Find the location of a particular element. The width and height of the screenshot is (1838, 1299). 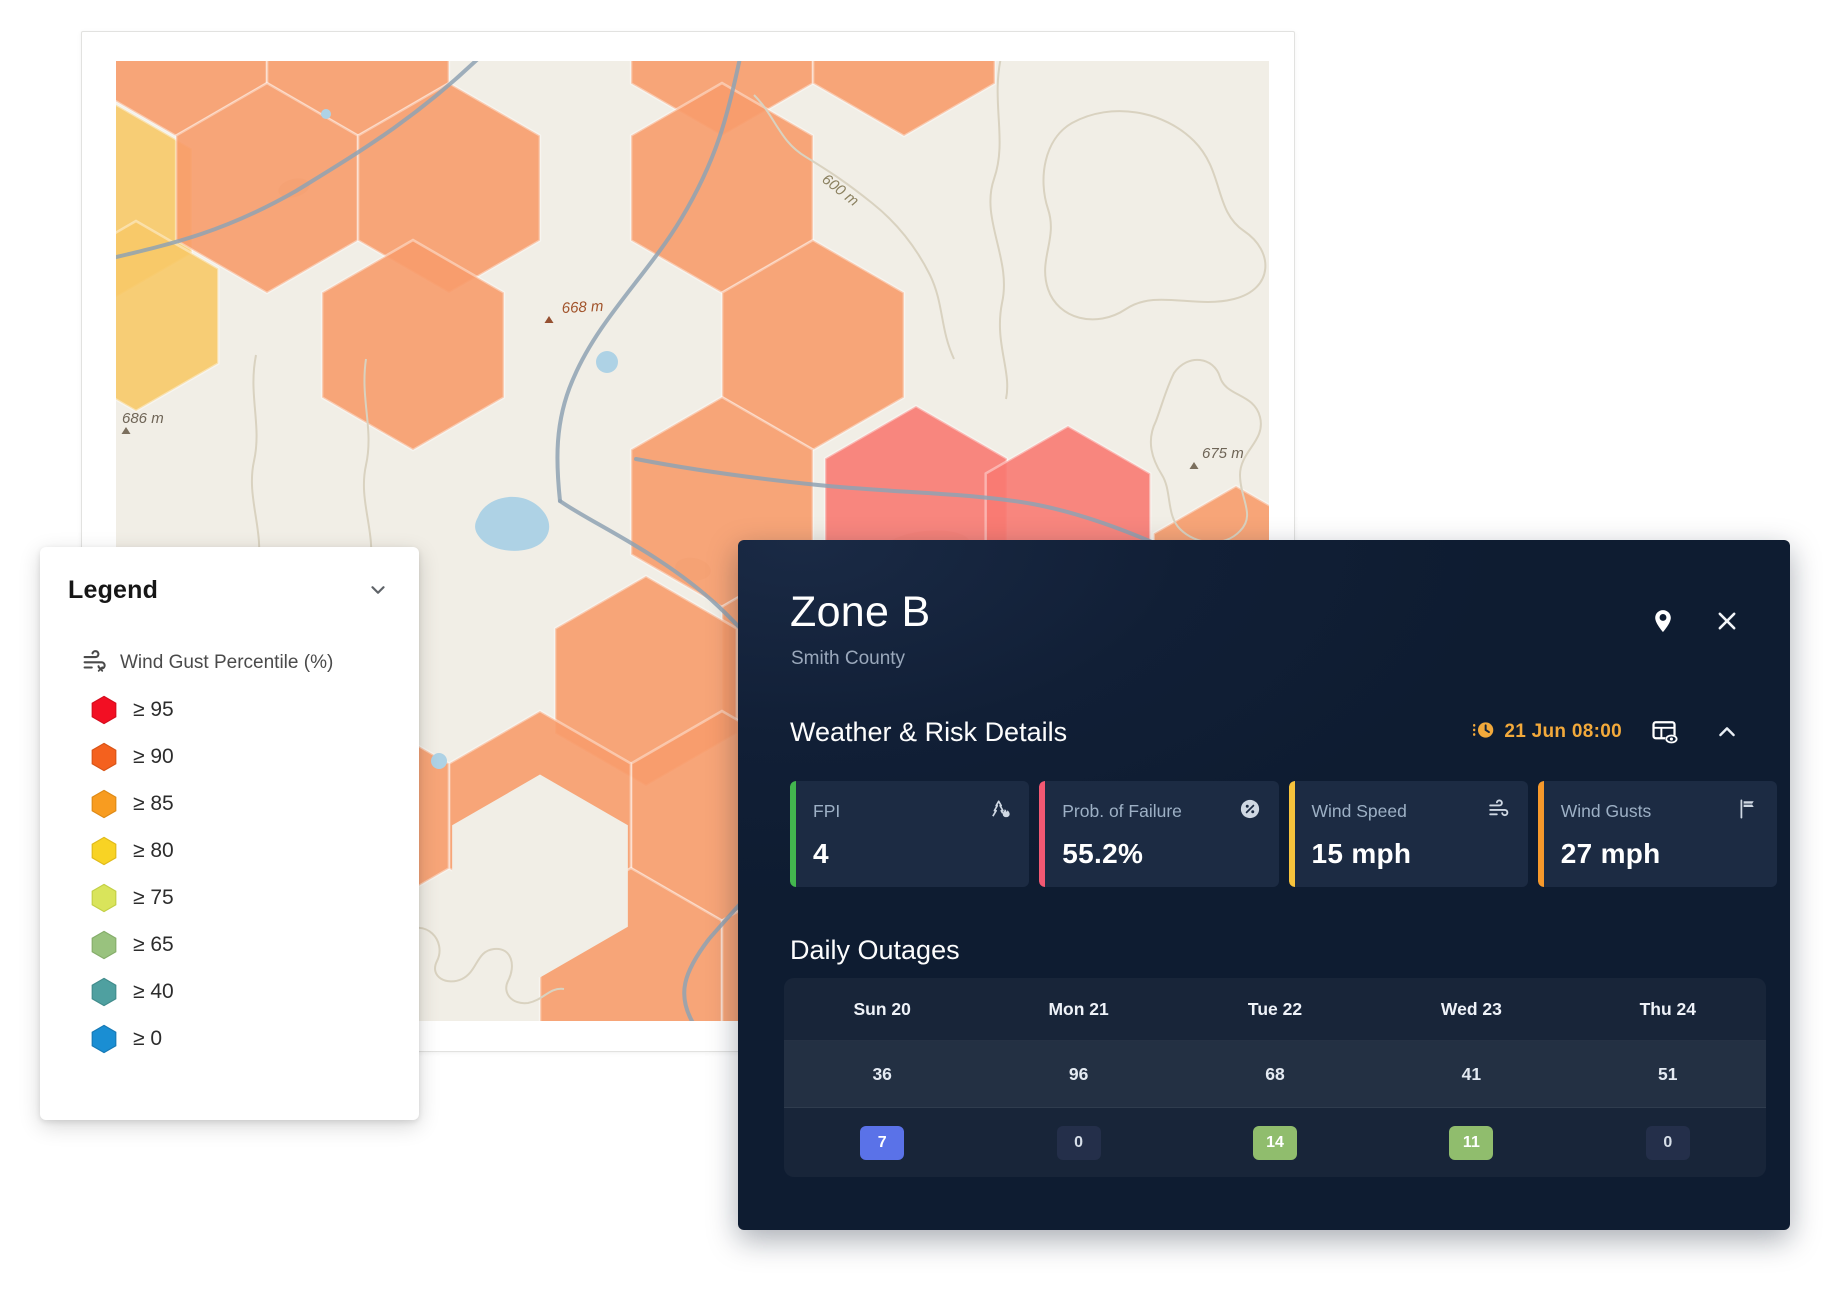

outage-badge-cell: 7 is located at coordinates (882, 1142).